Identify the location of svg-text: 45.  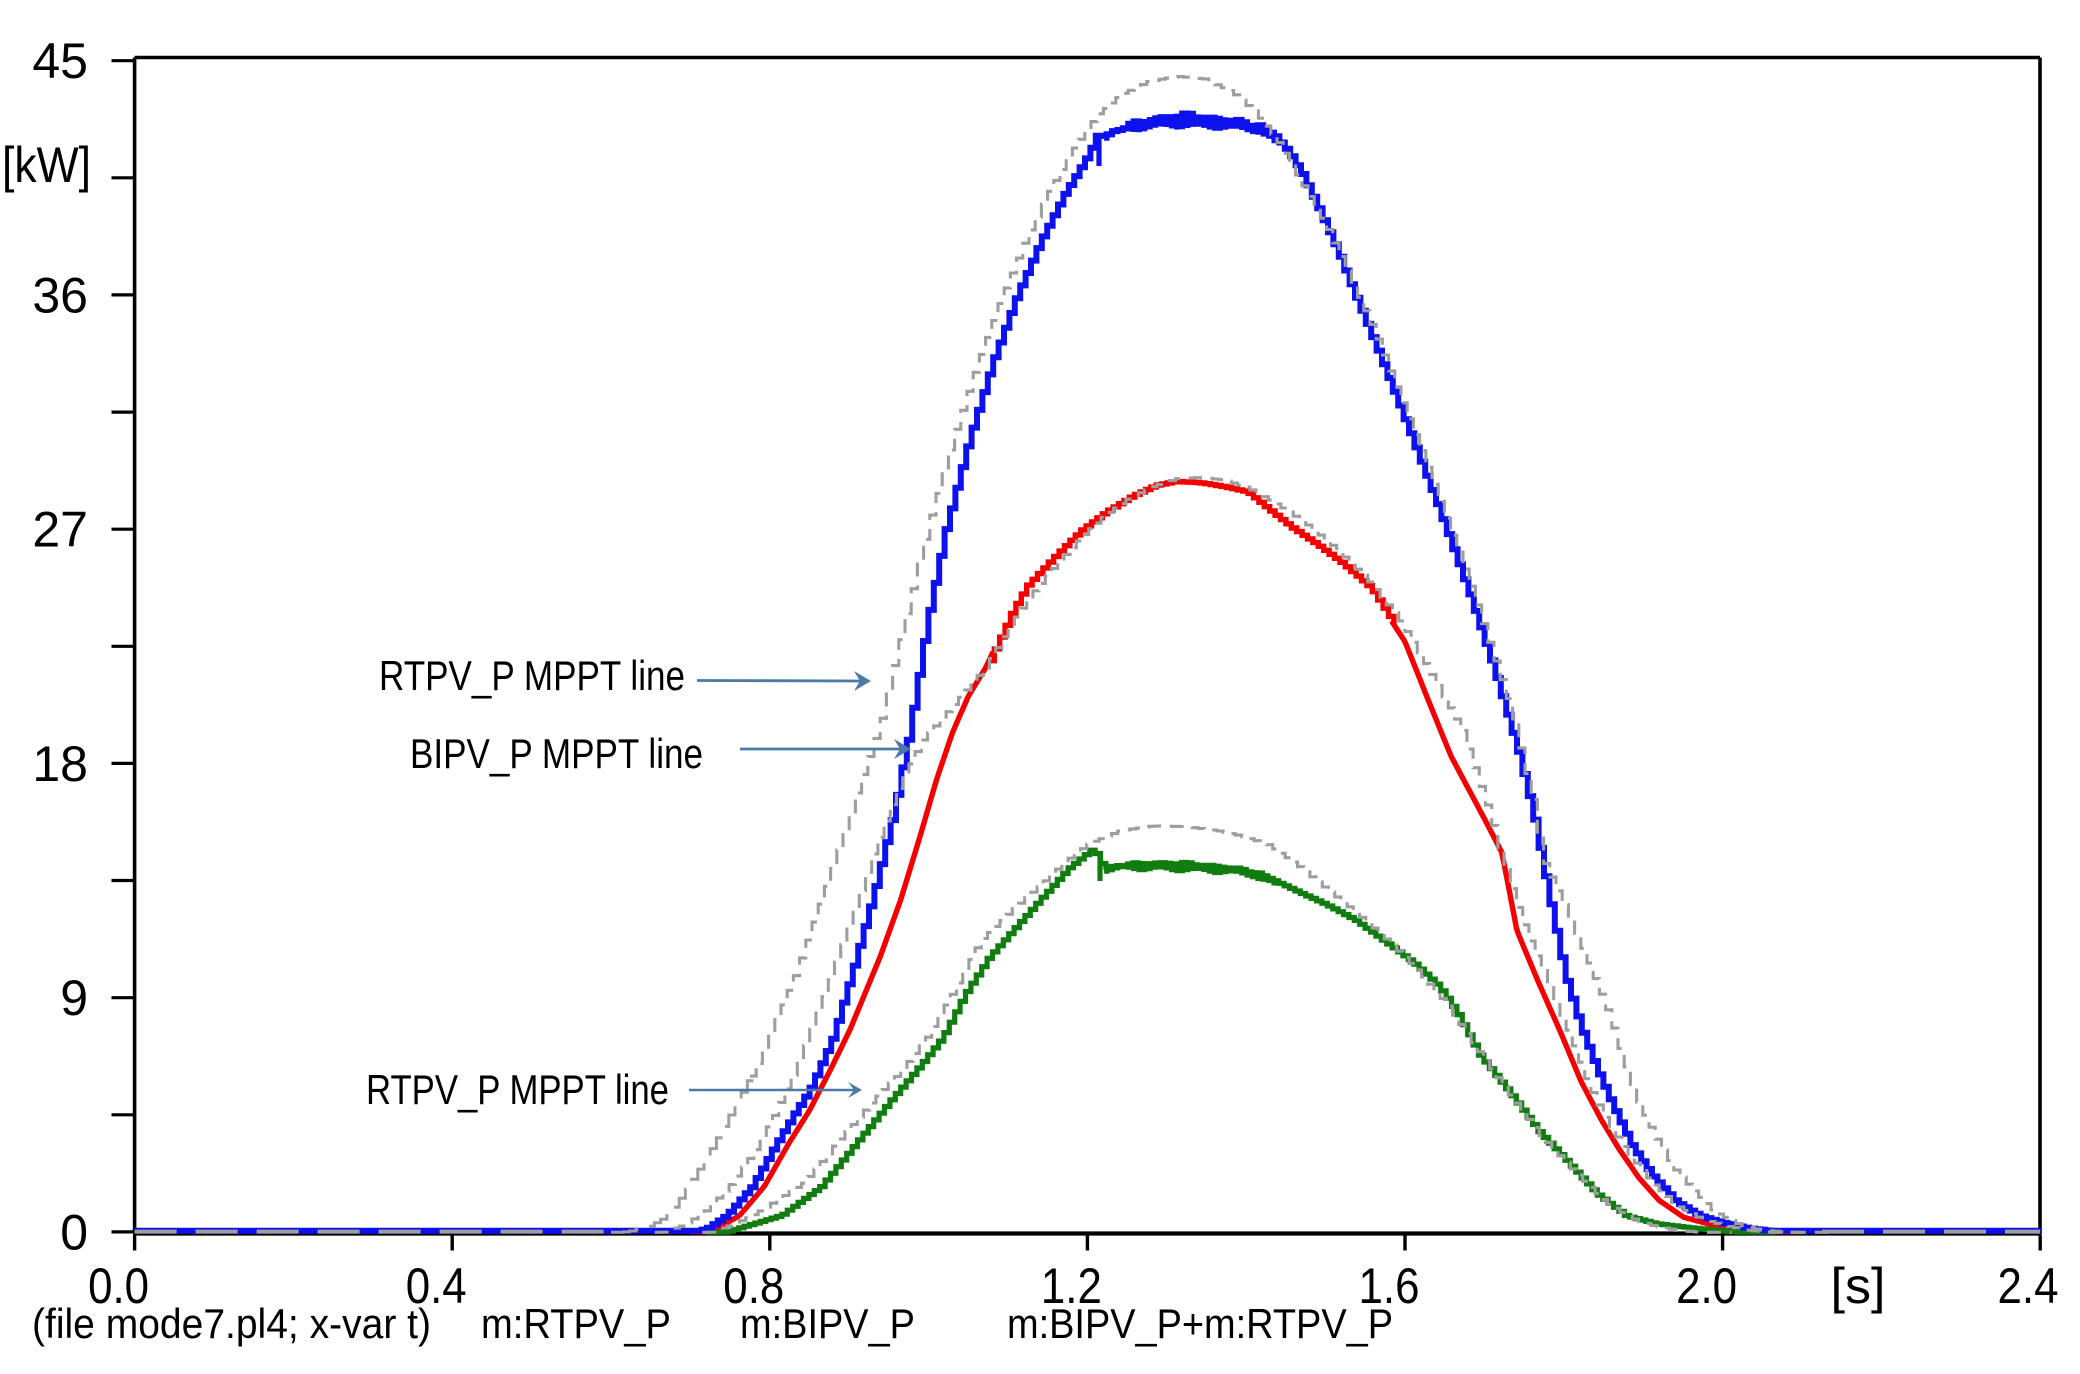
(60, 61).